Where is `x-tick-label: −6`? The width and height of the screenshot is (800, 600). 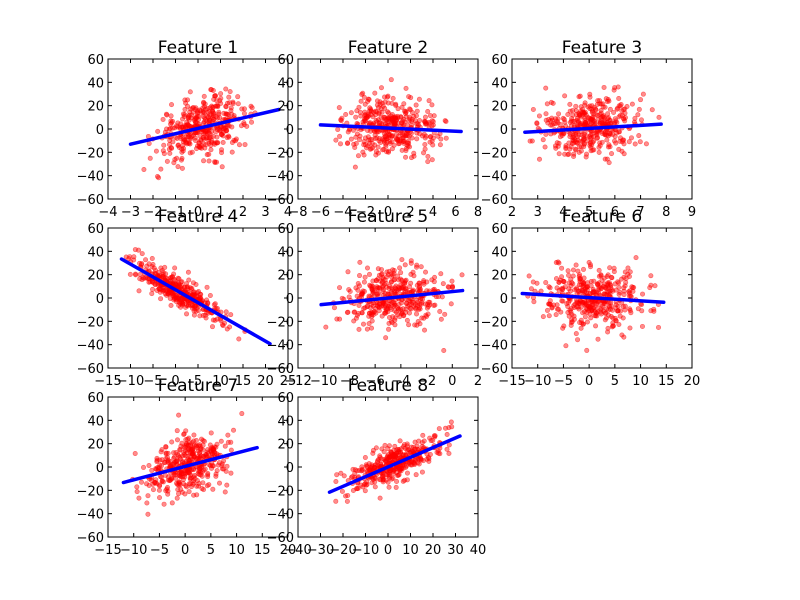
x-tick-label: −6 is located at coordinates (320, 212).